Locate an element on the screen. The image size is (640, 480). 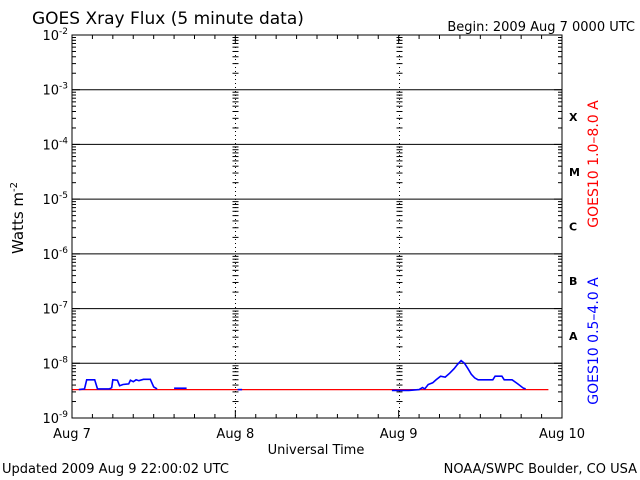
flare-class-label: B is located at coordinates (573, 281).